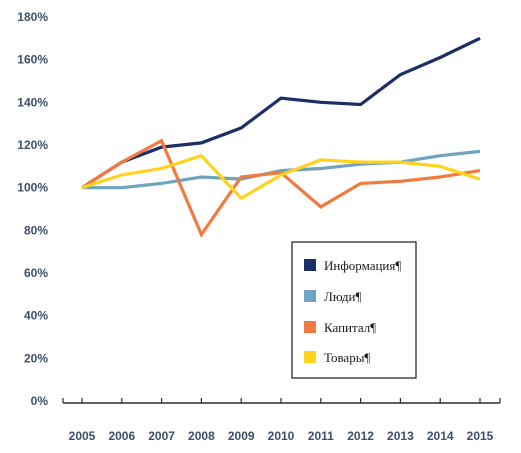 This screenshot has width=521, height=453. Describe the element at coordinates (350, 327) in the screenshot. I see `legend-label: Капитал¶` at that location.